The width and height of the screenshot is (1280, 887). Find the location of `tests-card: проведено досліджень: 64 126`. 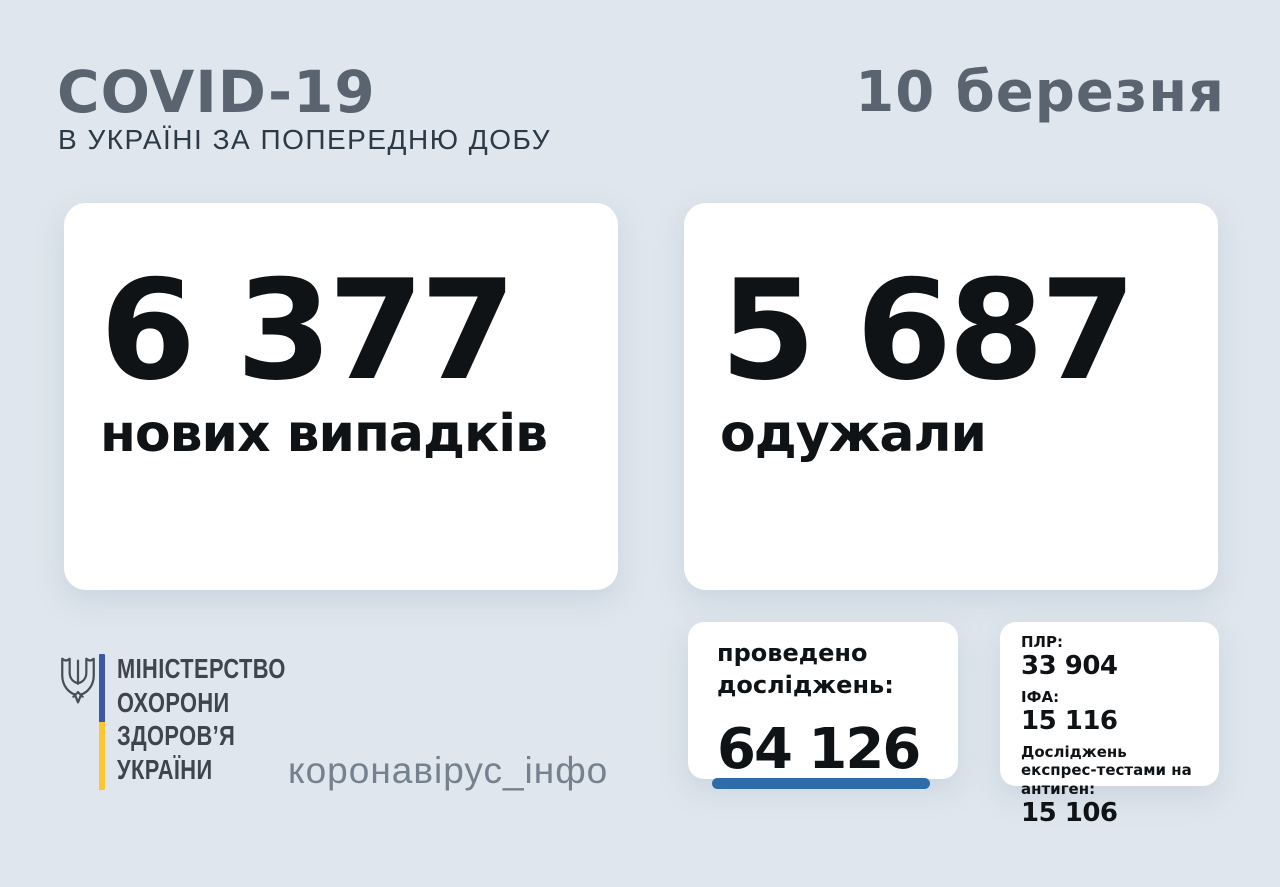

tests-card: проведено досліджень: 64 126 is located at coordinates (823, 702).